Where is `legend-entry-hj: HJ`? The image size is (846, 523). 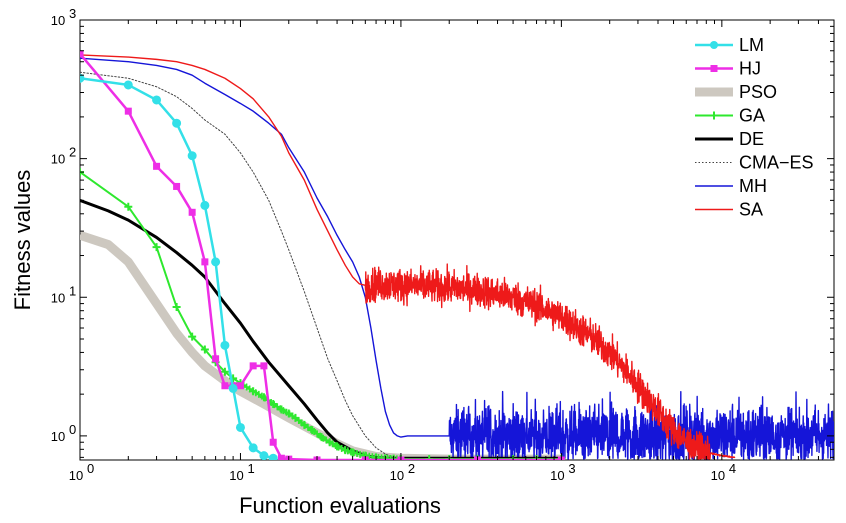
legend-entry-hj: HJ is located at coordinates (728, 69).